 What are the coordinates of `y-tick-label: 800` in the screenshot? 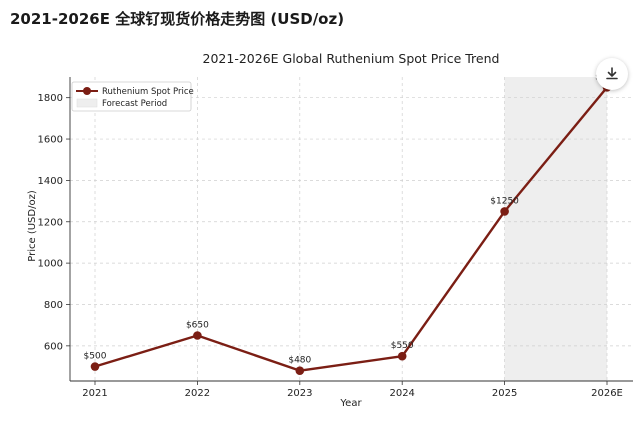 It's located at (53, 305).